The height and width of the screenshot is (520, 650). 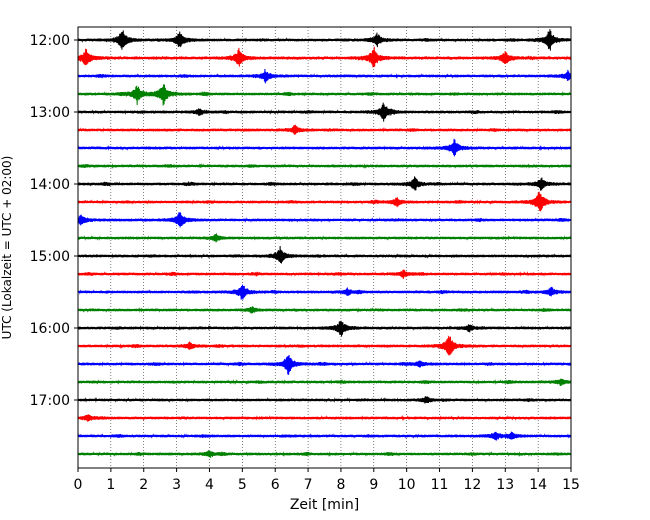 What do you see at coordinates (78, 485) in the screenshot?
I see `x-tick-label-0: 0` at bounding box center [78, 485].